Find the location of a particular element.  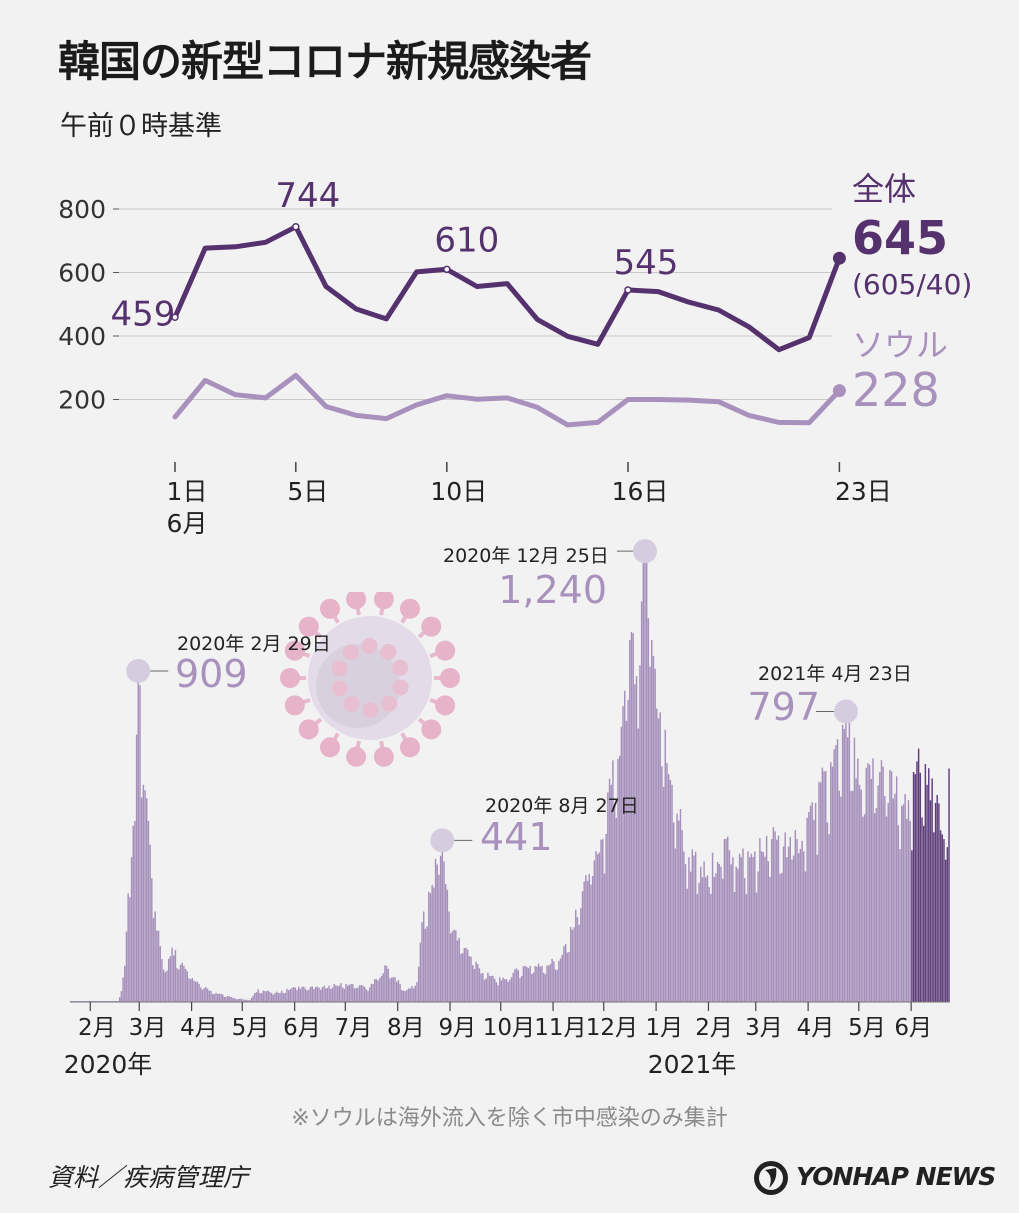

peak-value-label: 1,240 is located at coordinates (552, 590).